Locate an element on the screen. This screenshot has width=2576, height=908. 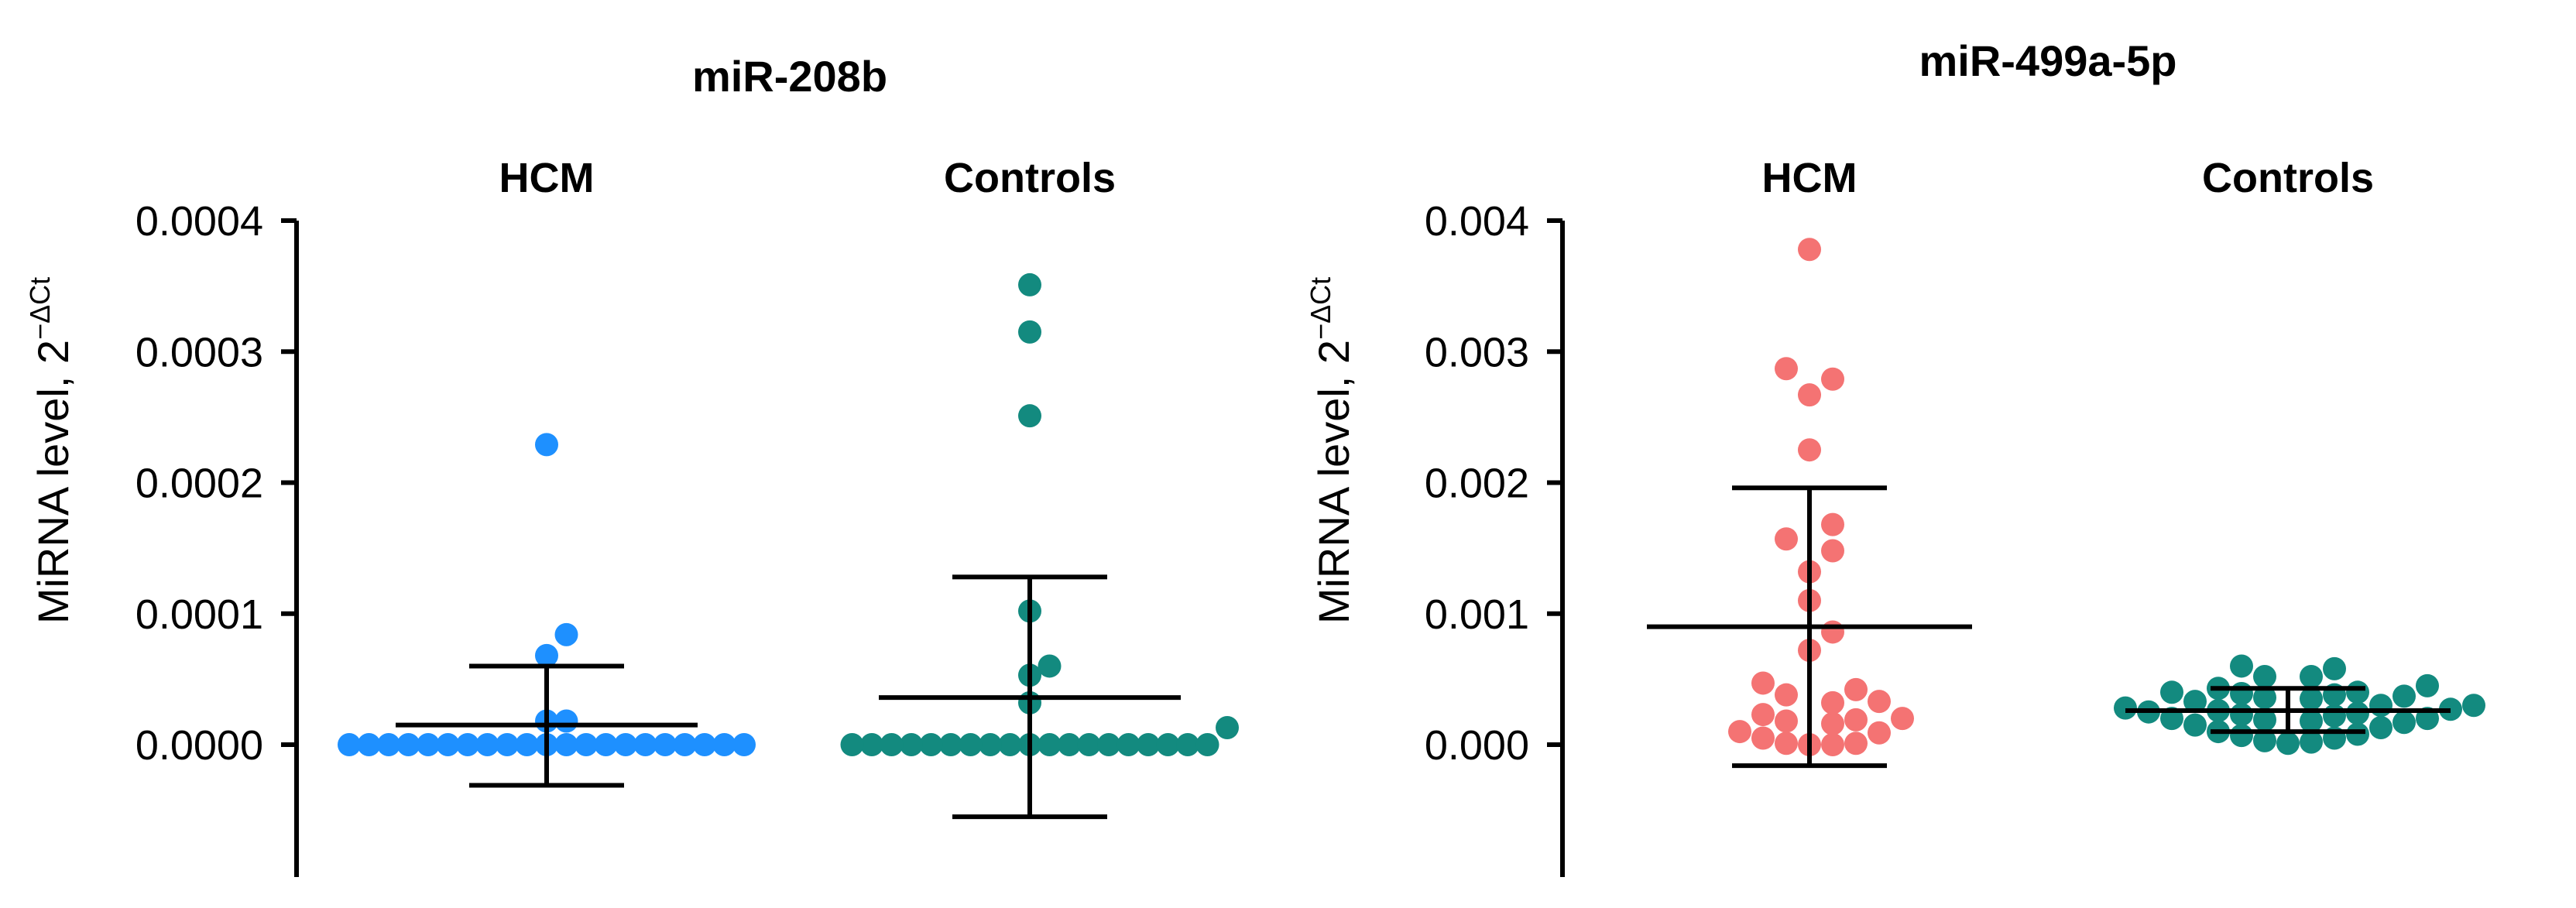
y-tick-label: 0.003 is located at coordinates (1477, 352).